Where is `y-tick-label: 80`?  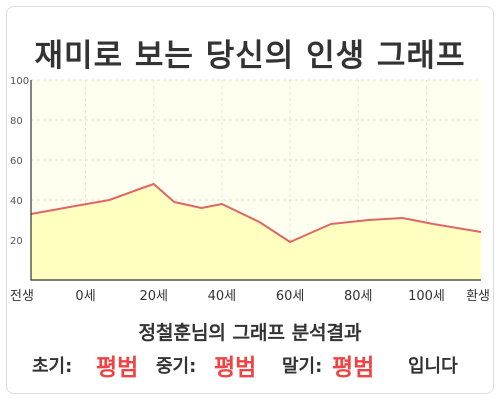 y-tick-label: 80 is located at coordinates (16, 121).